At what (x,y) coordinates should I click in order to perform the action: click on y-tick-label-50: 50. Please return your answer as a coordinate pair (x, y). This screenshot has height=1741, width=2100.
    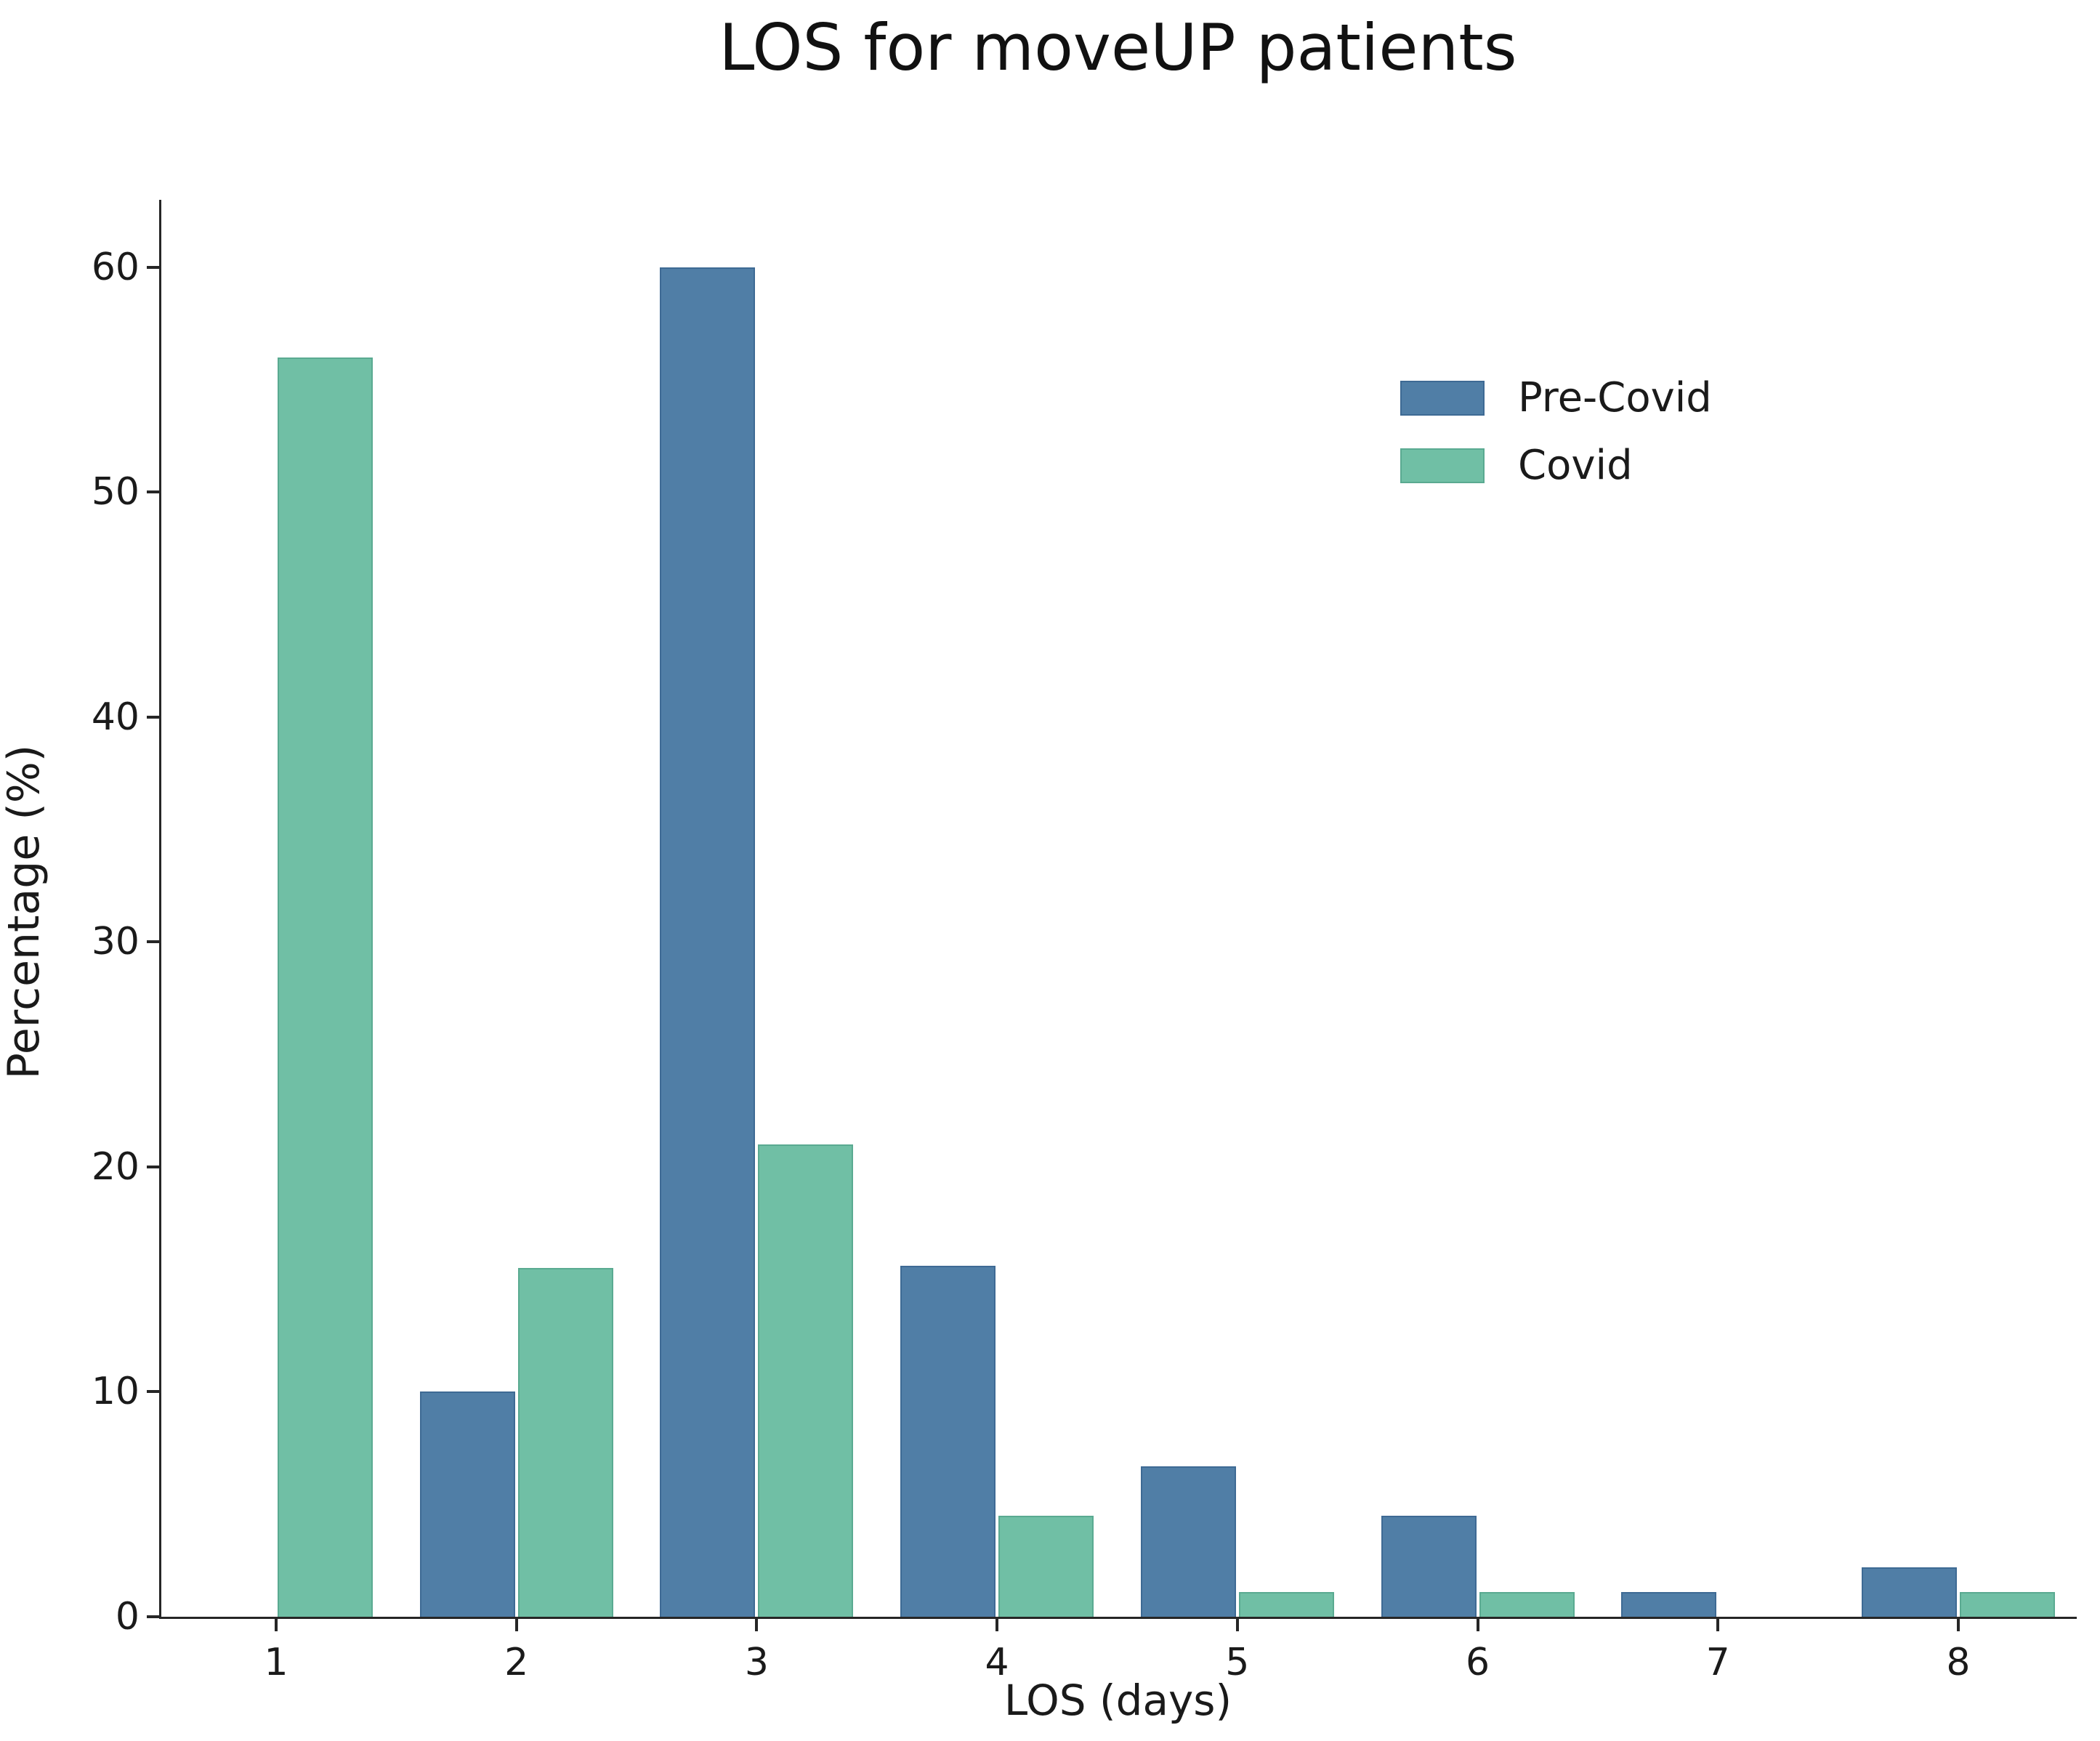
    Looking at the image, I should click on (115, 492).